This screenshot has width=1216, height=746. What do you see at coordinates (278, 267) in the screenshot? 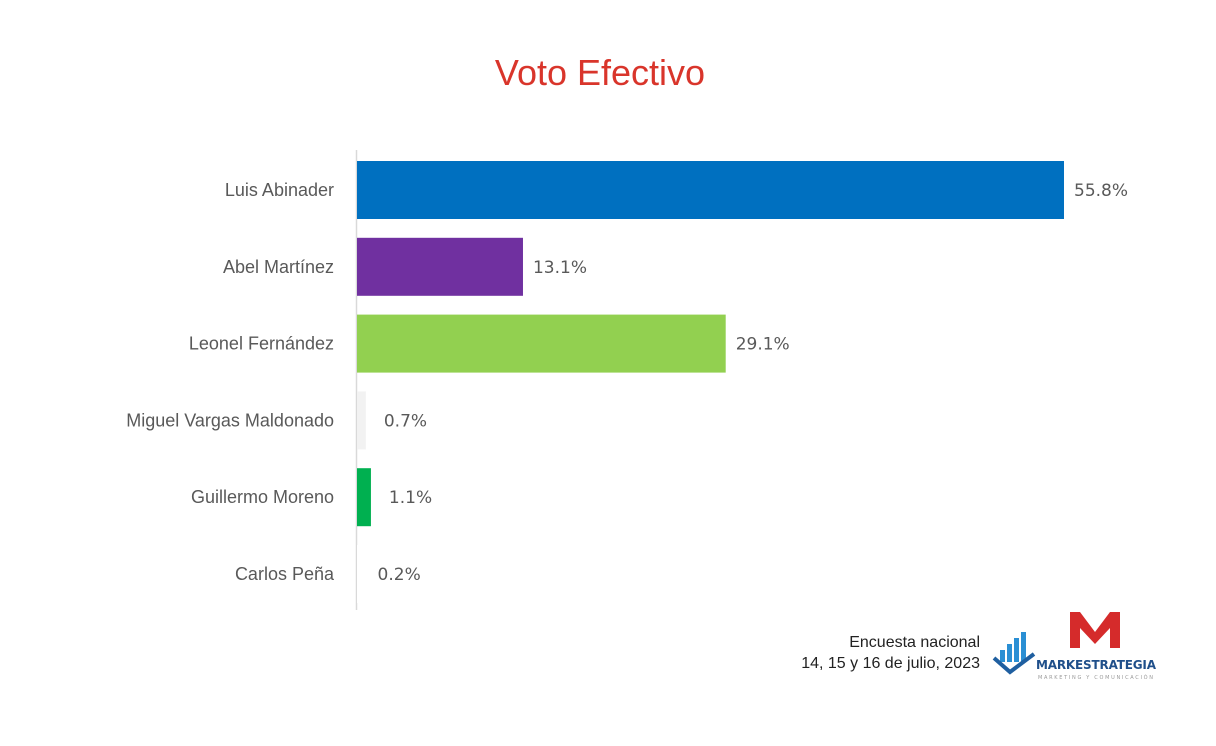
I see `category-label: Abel Martínez` at bounding box center [278, 267].